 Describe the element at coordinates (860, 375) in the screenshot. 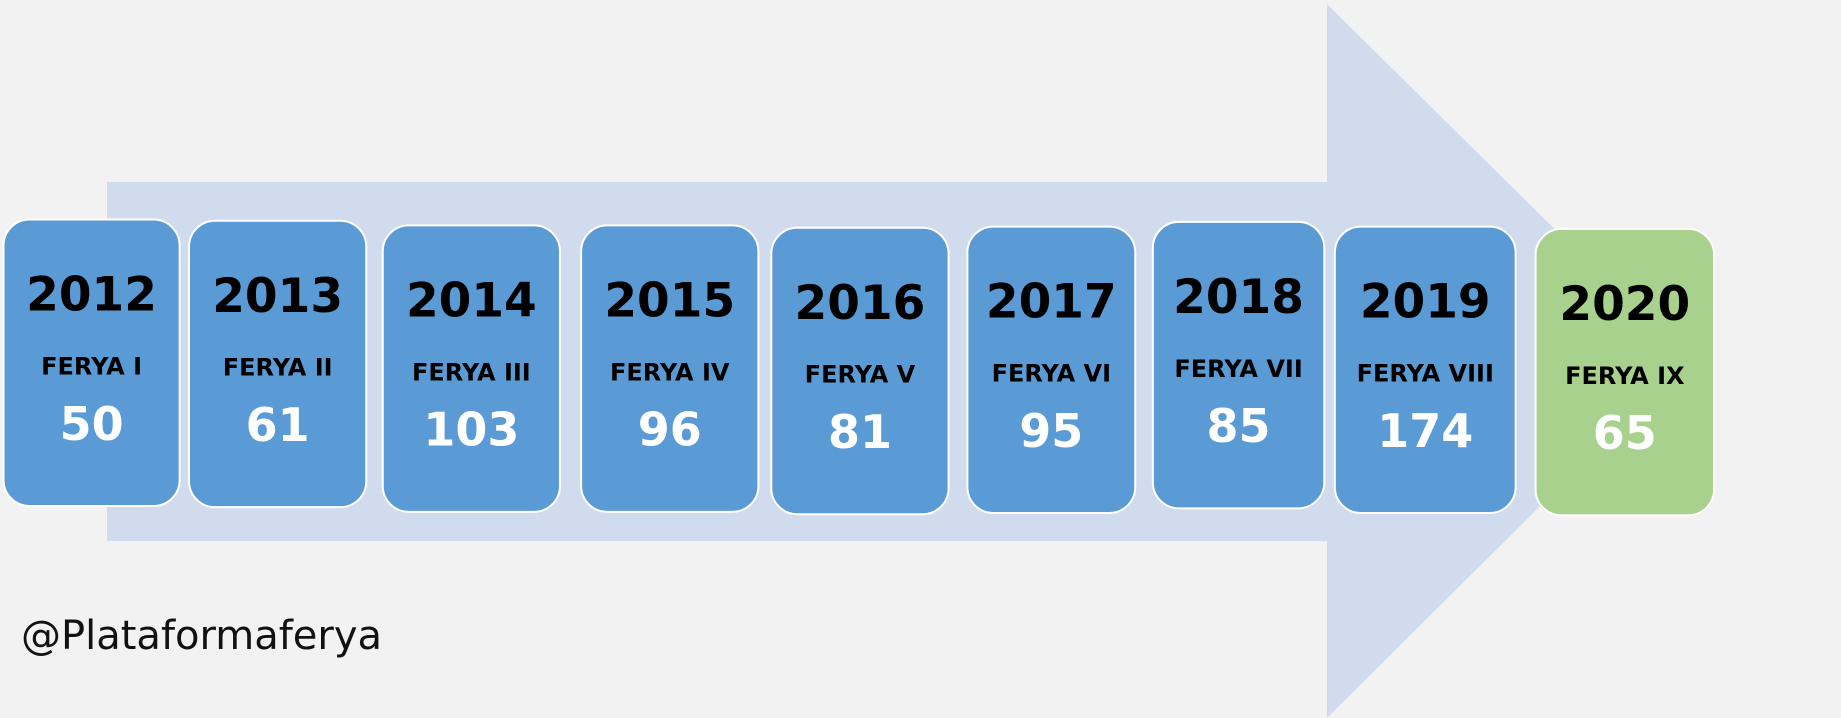

I see `card-label: FERYA V` at that location.